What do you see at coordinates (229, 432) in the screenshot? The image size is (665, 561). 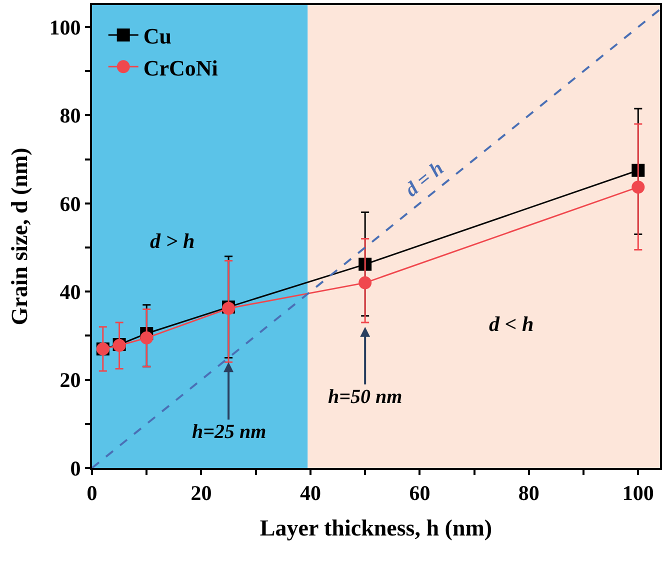 I see `annotation: h=25 nm` at bounding box center [229, 432].